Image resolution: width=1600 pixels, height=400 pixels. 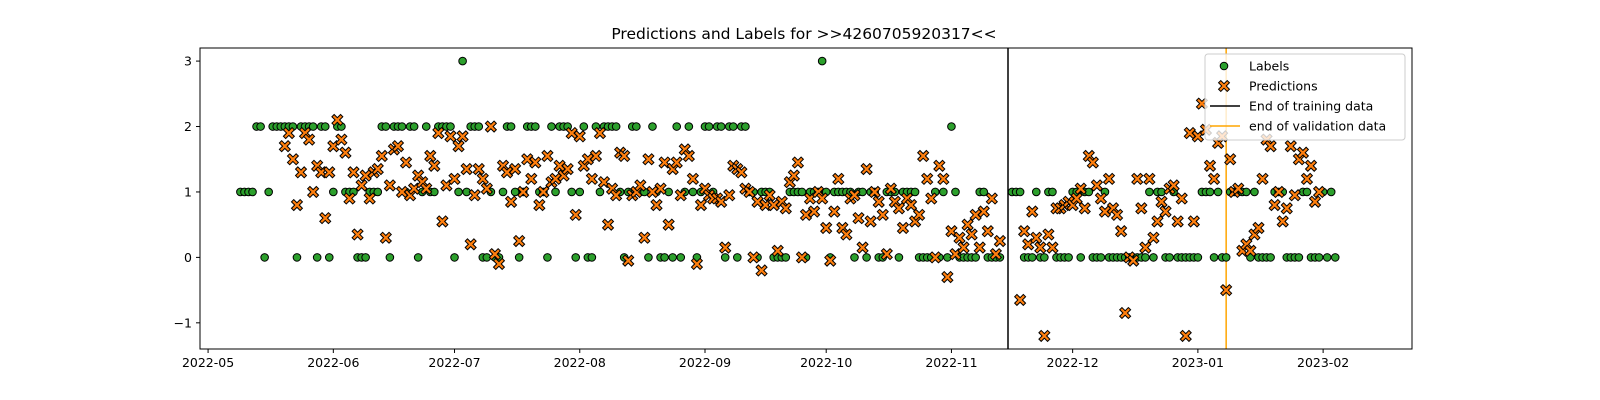 What do you see at coordinates (1311, 106) in the screenshot?
I see `legend-label: End of training data` at bounding box center [1311, 106].